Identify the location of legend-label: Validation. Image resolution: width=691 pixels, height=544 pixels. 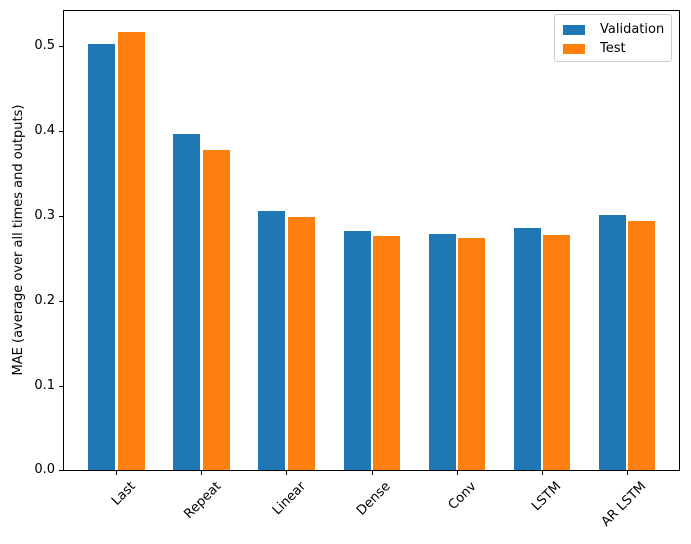
(632, 29).